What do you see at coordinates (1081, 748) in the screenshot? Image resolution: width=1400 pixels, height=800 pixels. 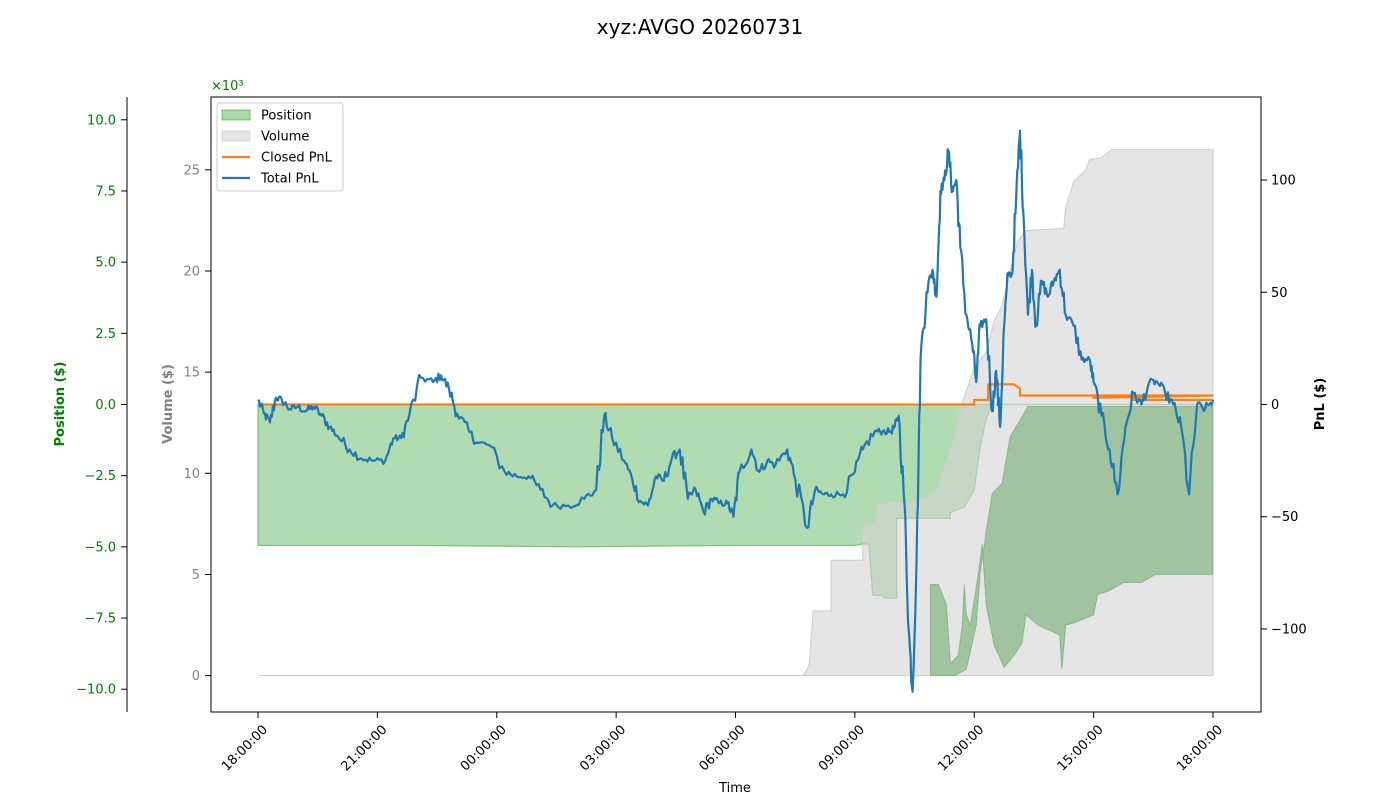 I see `time-tick-label: 15:00:00` at bounding box center [1081, 748].